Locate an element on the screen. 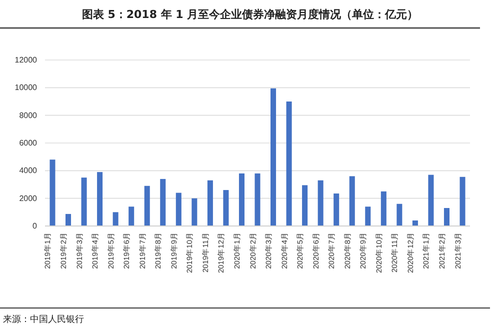 This screenshot has height=333, width=500. chart-title: 图表 5：2018 年 1 月至今企业债券净融资月度情况（单位：亿元） is located at coordinates (250, 14).